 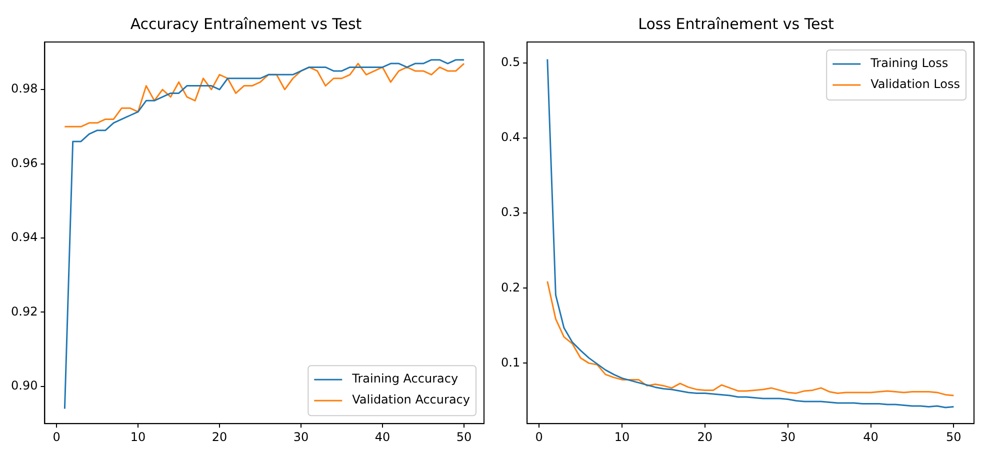 I want to click on y-tick-label: 0.5, so click(x=510, y=62).